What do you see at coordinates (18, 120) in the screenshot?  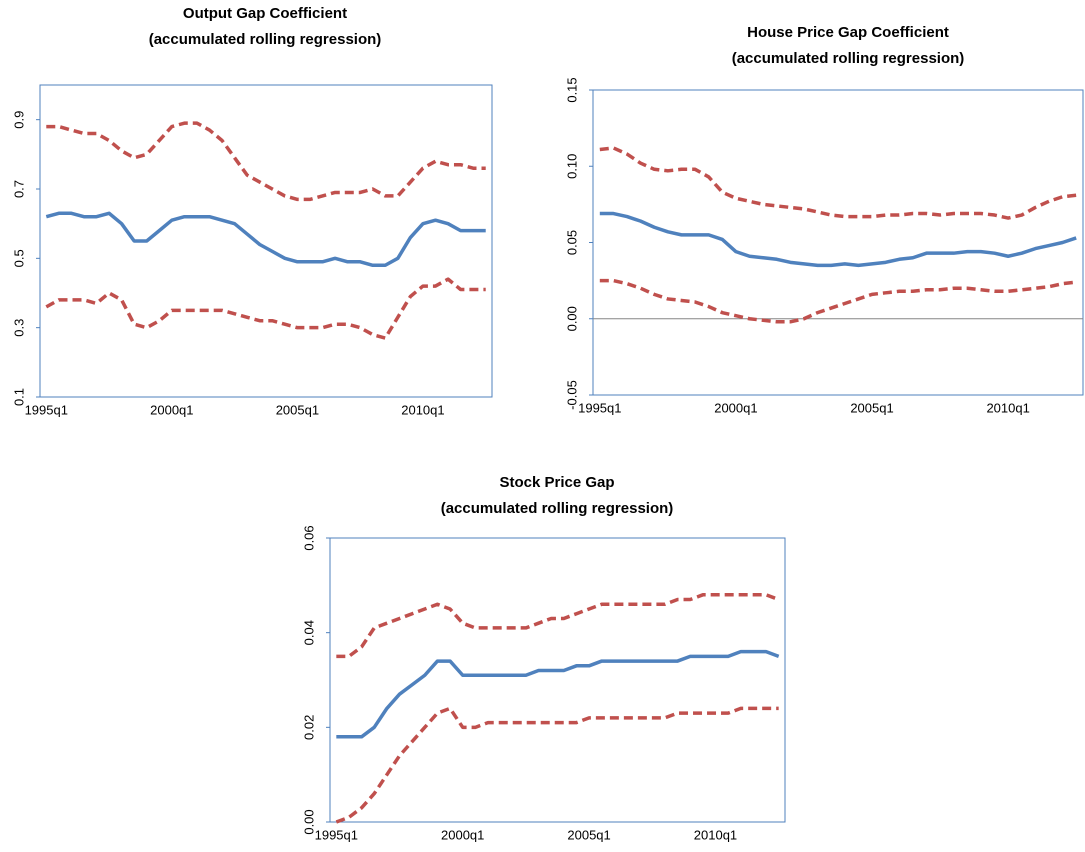 I see `y-tick-label: 0.9` at bounding box center [18, 120].